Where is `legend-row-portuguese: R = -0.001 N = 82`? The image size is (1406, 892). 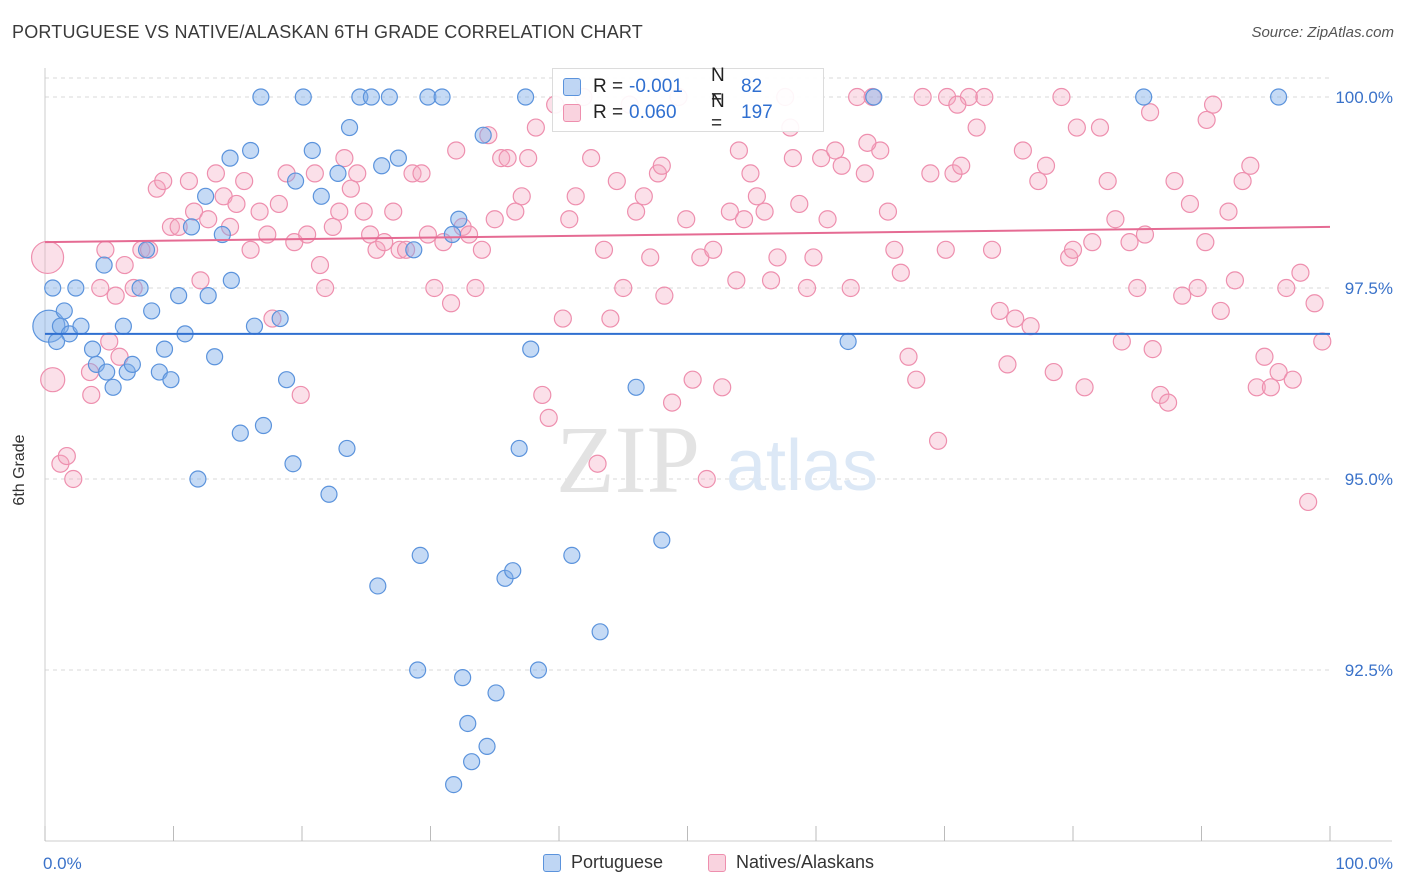 legend-row-portuguese: R = -0.001 N = 82 is located at coordinates (662, 86).